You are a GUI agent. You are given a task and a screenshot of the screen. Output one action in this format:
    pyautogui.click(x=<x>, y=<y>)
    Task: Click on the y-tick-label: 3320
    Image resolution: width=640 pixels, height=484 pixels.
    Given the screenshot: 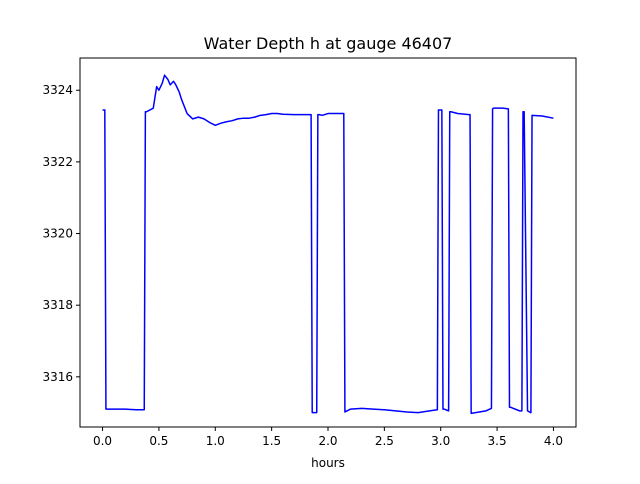 What is the action you would take?
    pyautogui.click(x=57, y=234)
    